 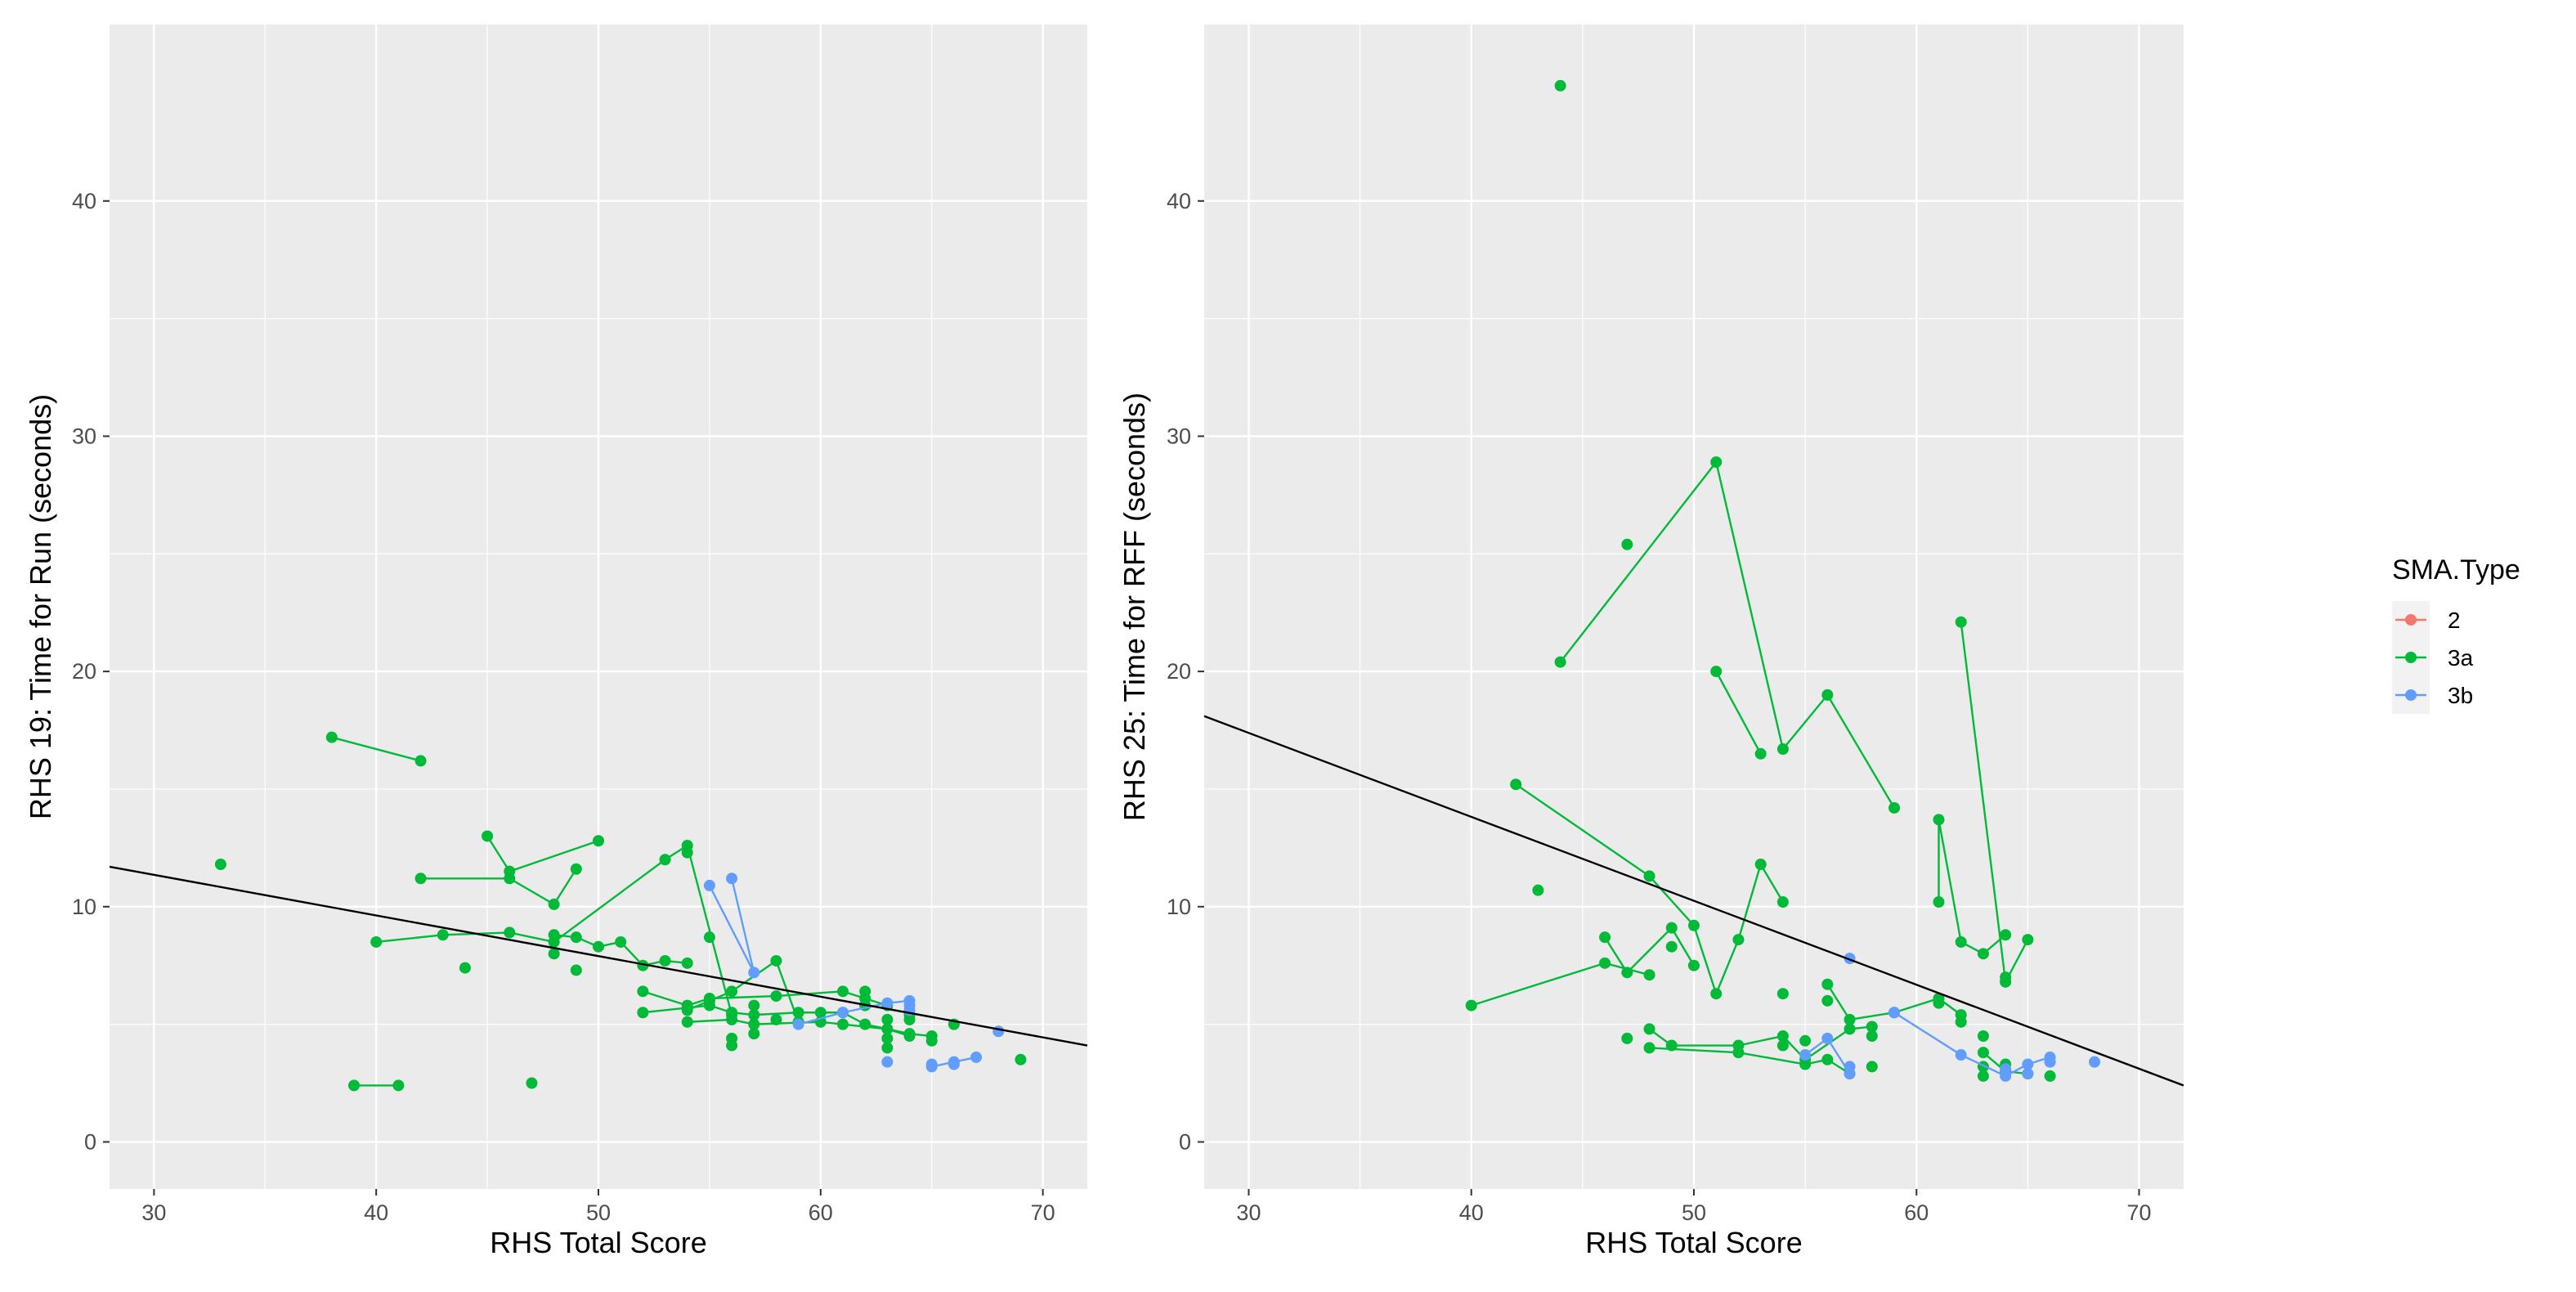 What do you see at coordinates (41, 606) in the screenshot?
I see `y-axis-title: RHS 19: Time for Run (seconds)` at bounding box center [41, 606].